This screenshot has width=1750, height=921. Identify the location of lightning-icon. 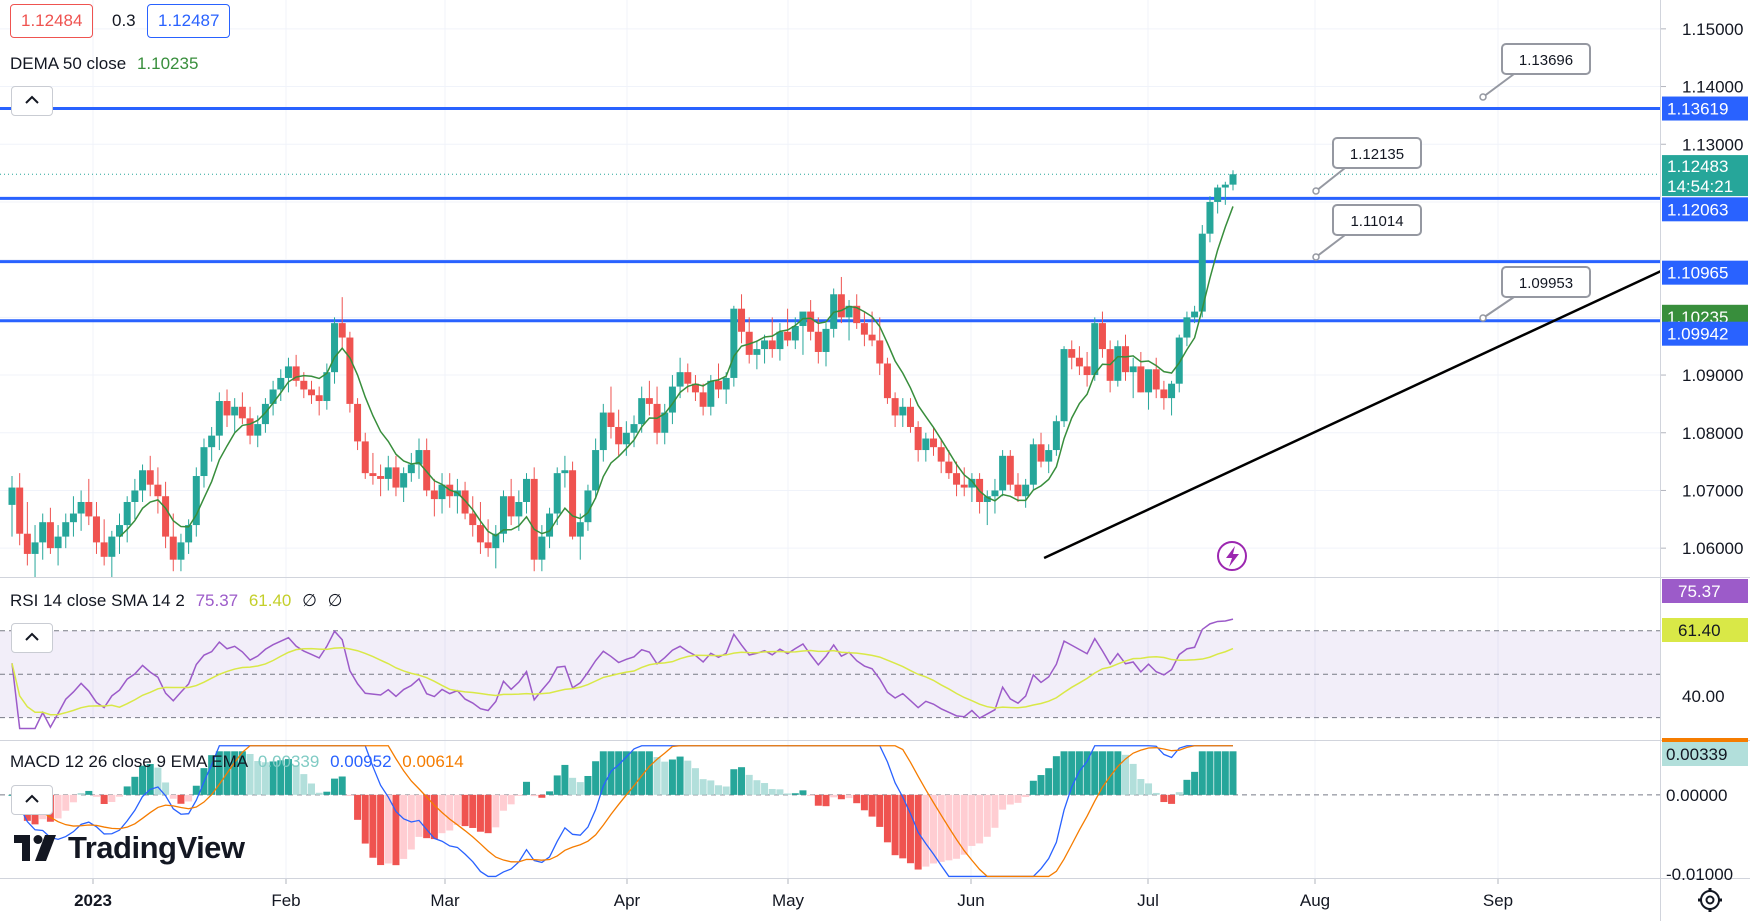
(1232, 556).